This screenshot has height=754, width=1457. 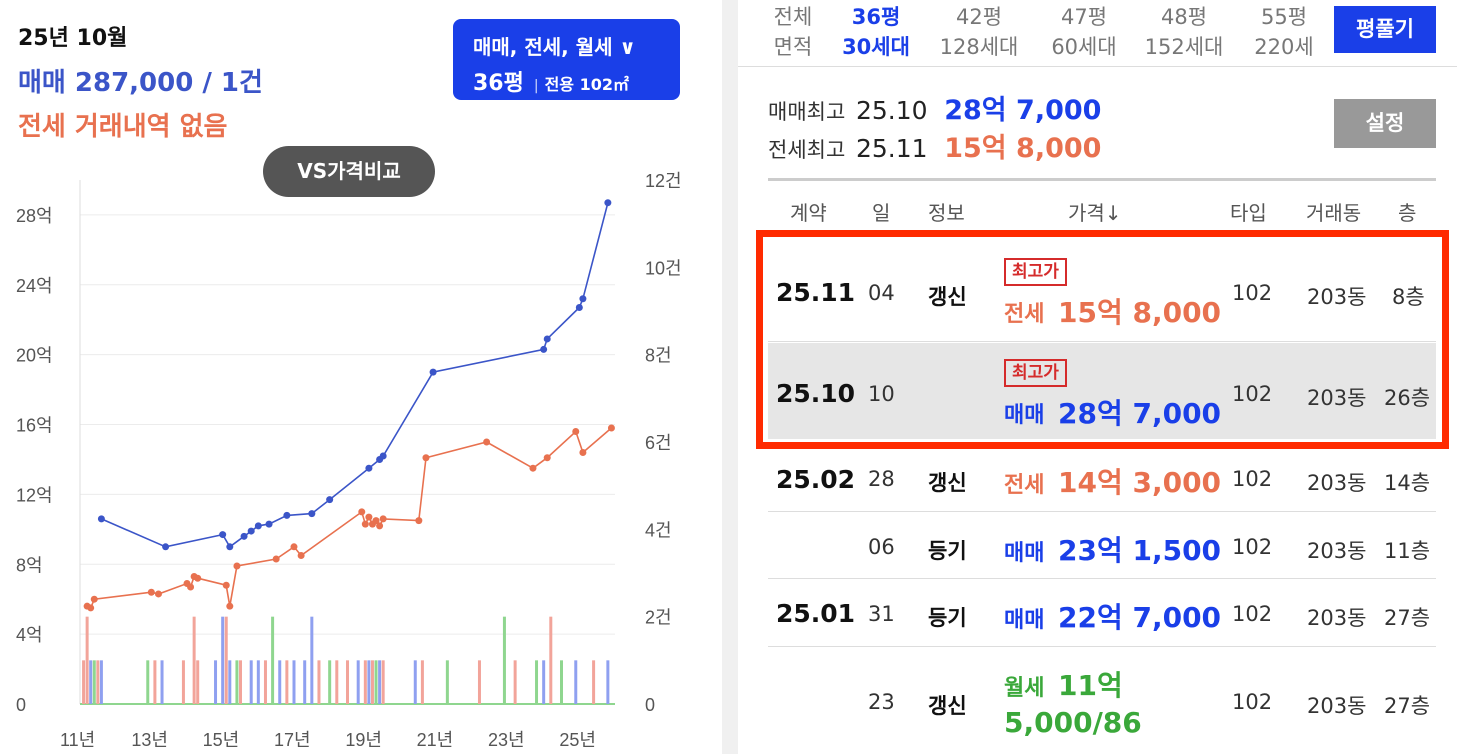 I want to click on y2-tick-label: 10건, so click(x=663, y=268).